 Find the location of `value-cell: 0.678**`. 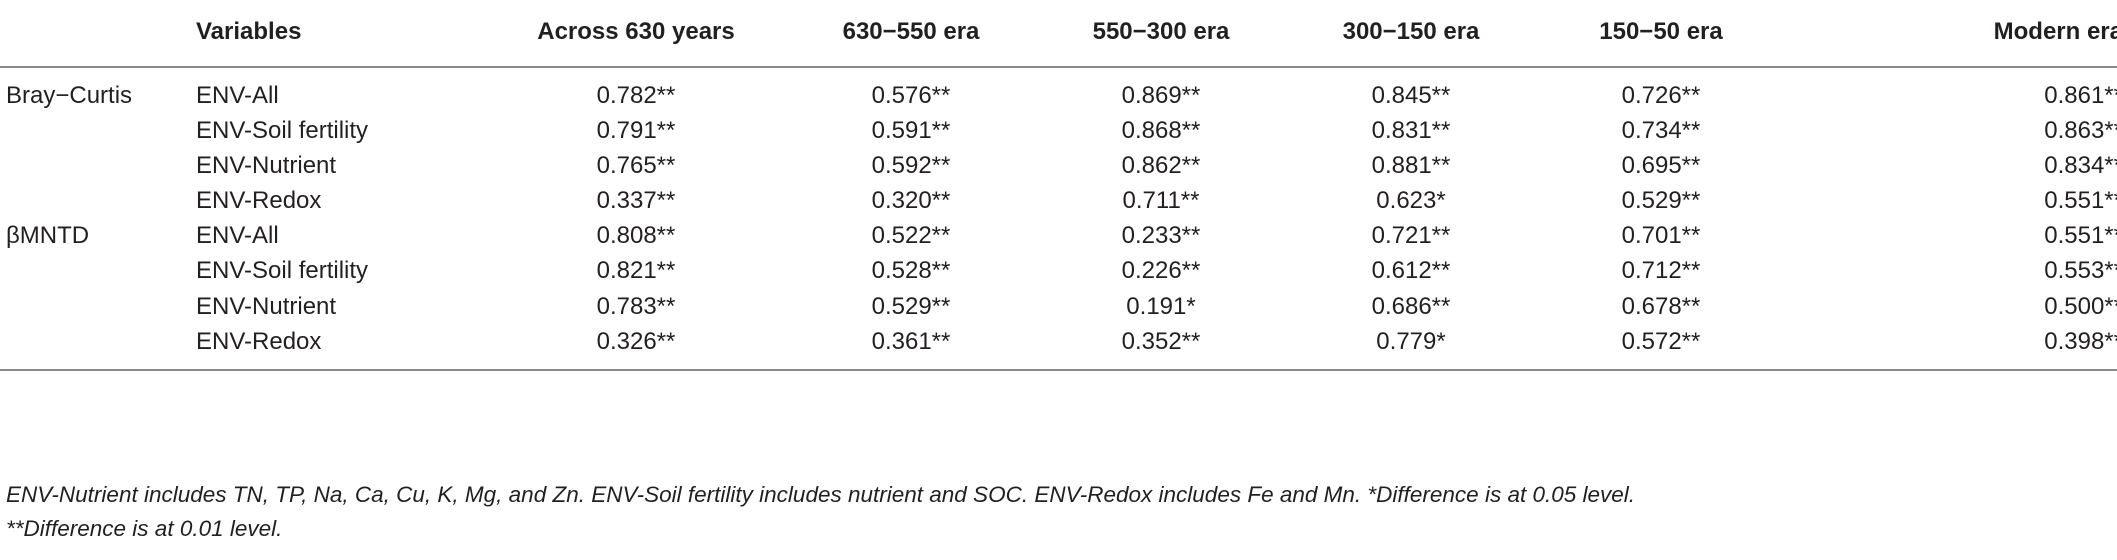

value-cell: 0.678** is located at coordinates (1661, 306).